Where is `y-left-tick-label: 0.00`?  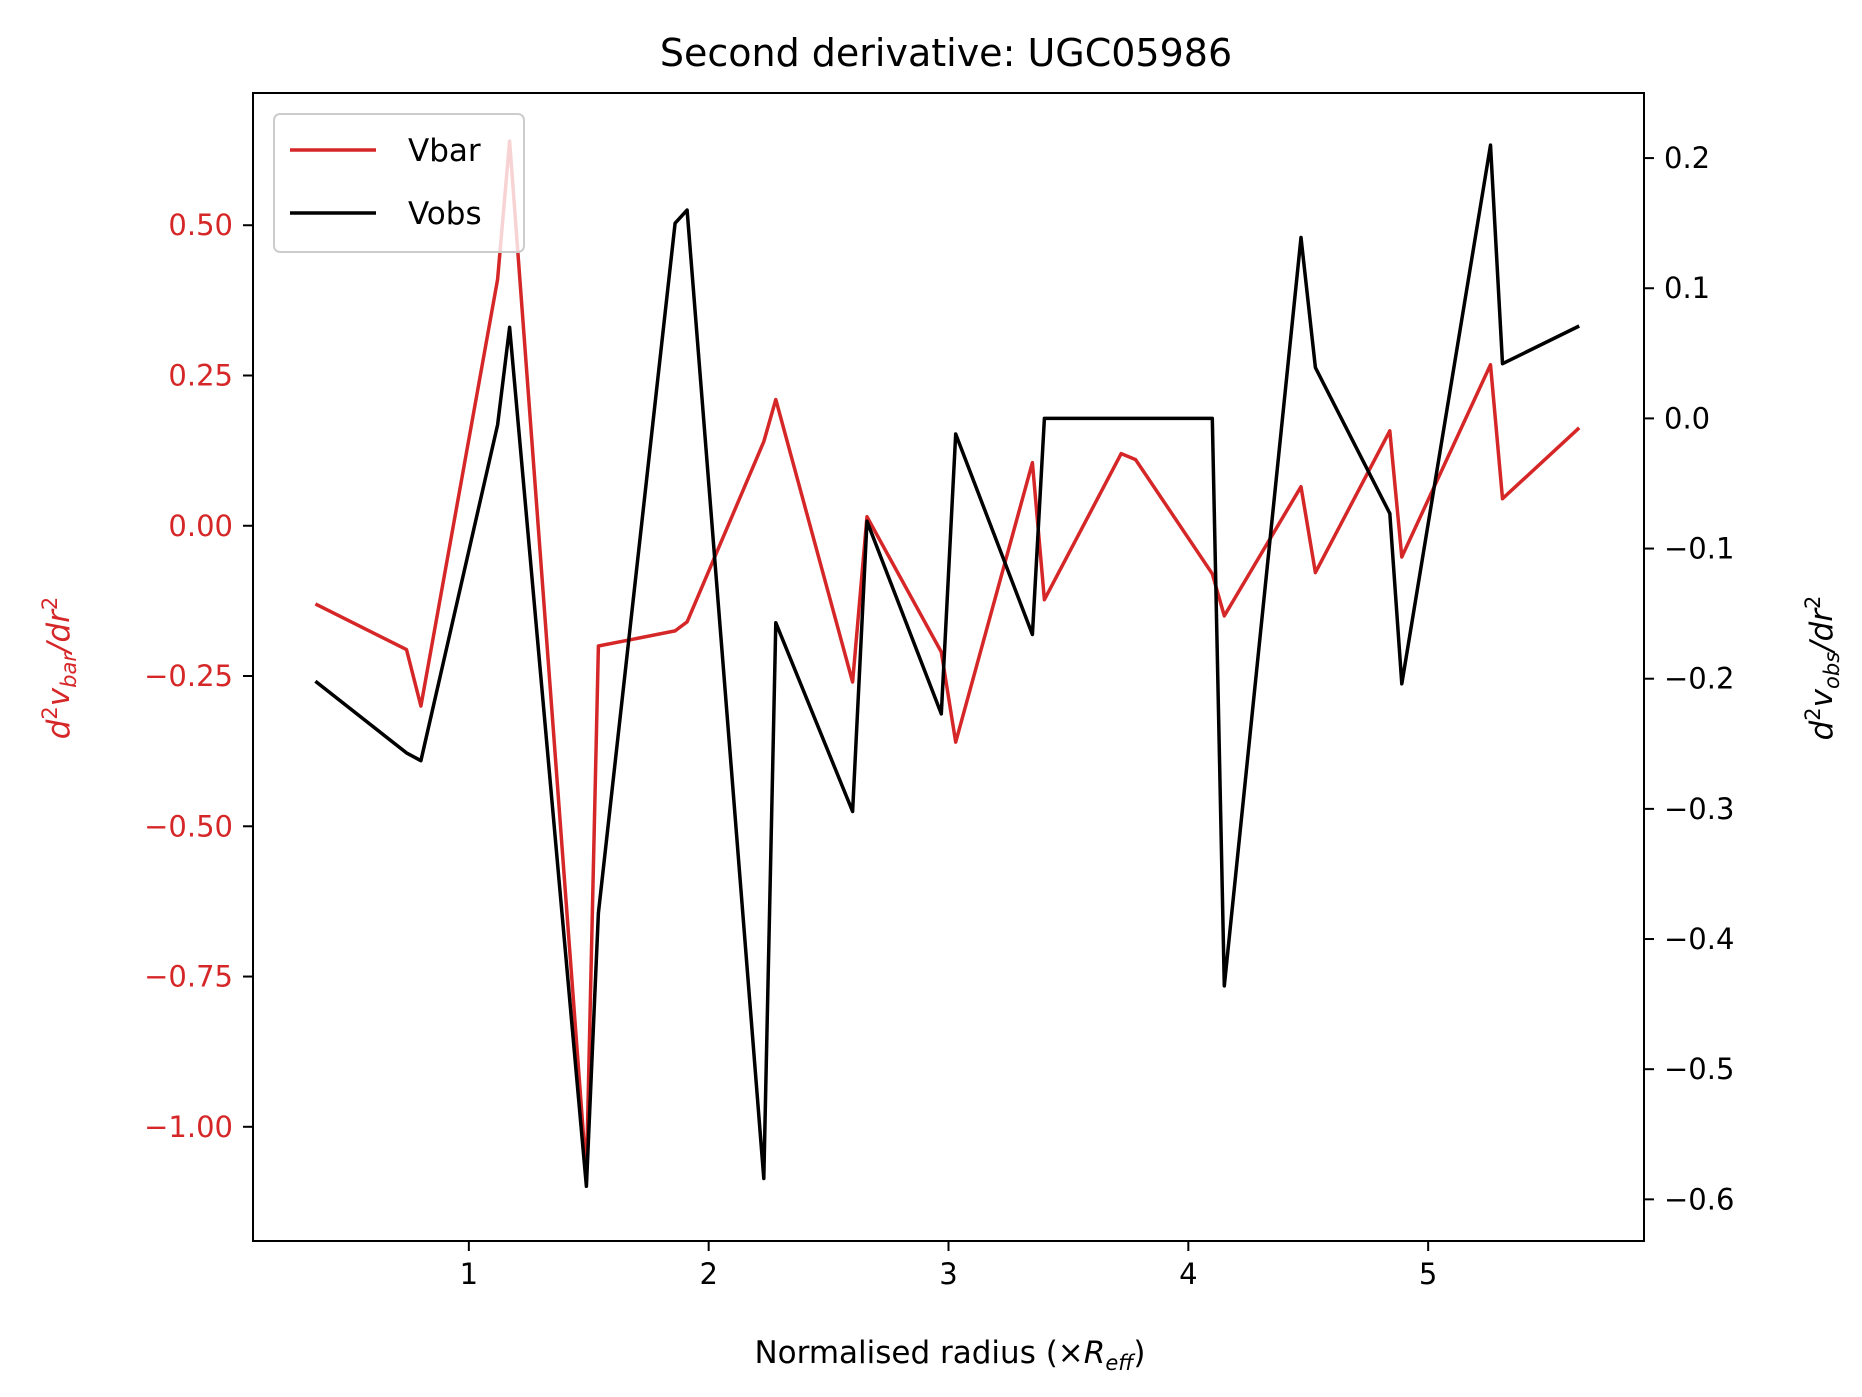 y-left-tick-label: 0.00 is located at coordinates (200, 526).